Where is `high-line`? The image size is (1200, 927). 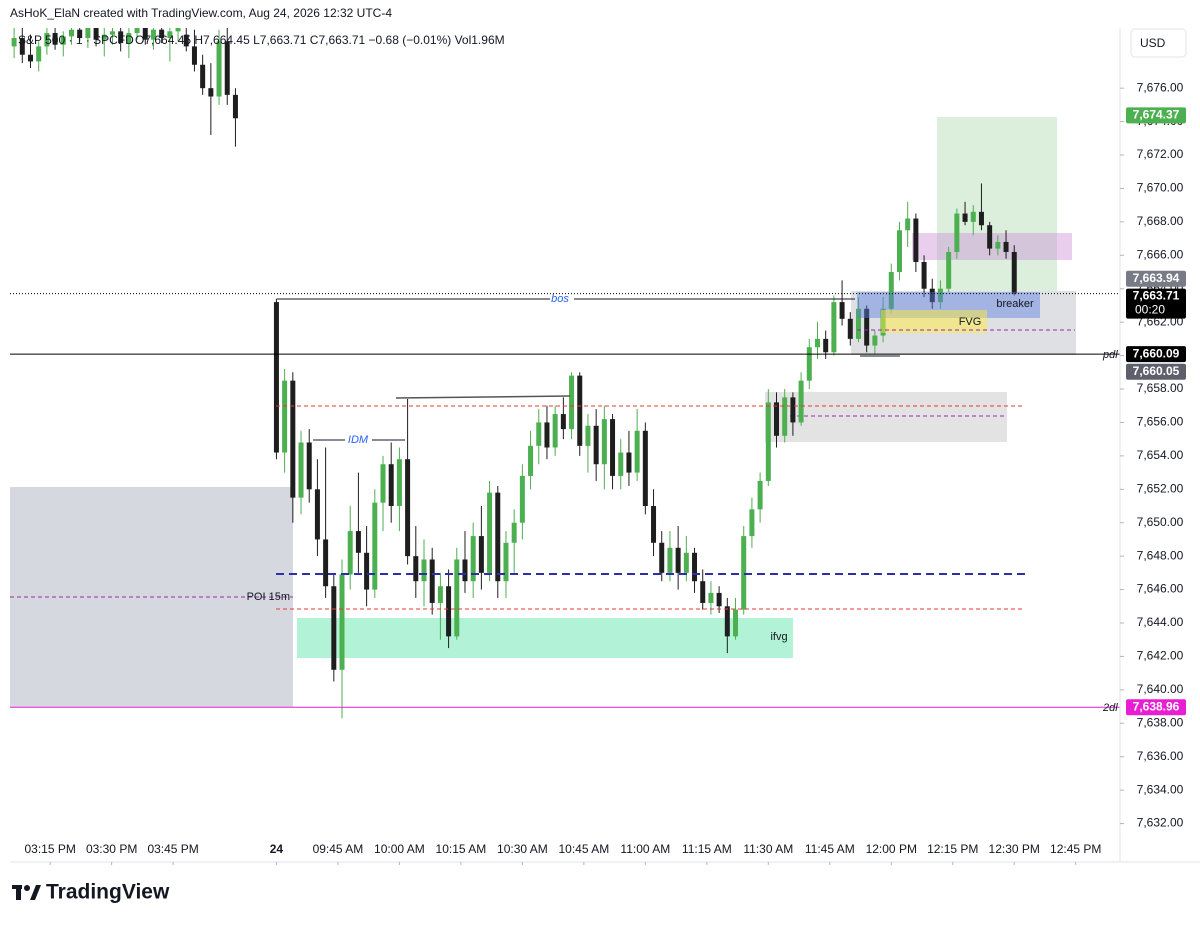
high-line is located at coordinates (483, 397).